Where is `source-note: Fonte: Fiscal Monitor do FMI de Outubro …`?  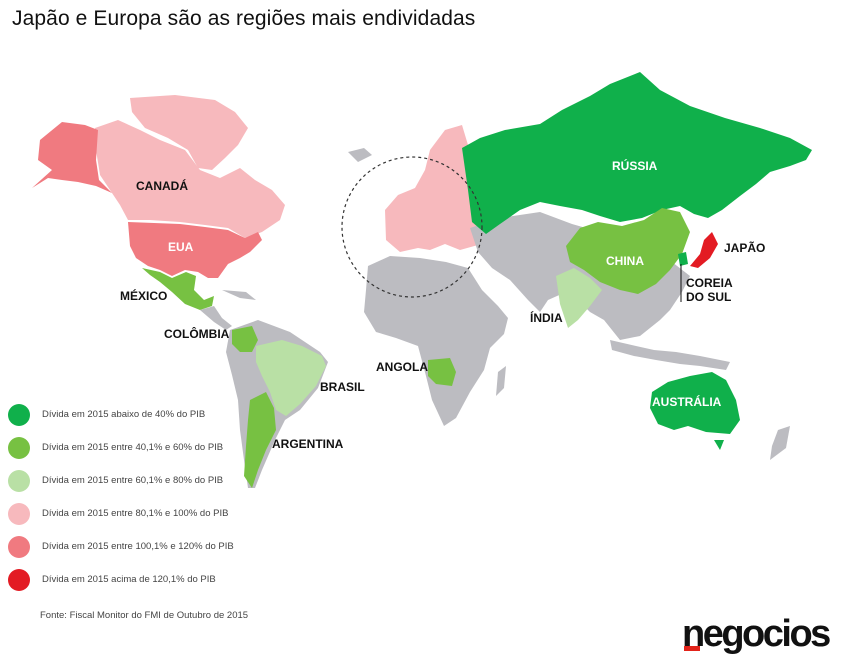 source-note: Fonte: Fiscal Monitor do FMI de Outubro … is located at coordinates (144, 615).